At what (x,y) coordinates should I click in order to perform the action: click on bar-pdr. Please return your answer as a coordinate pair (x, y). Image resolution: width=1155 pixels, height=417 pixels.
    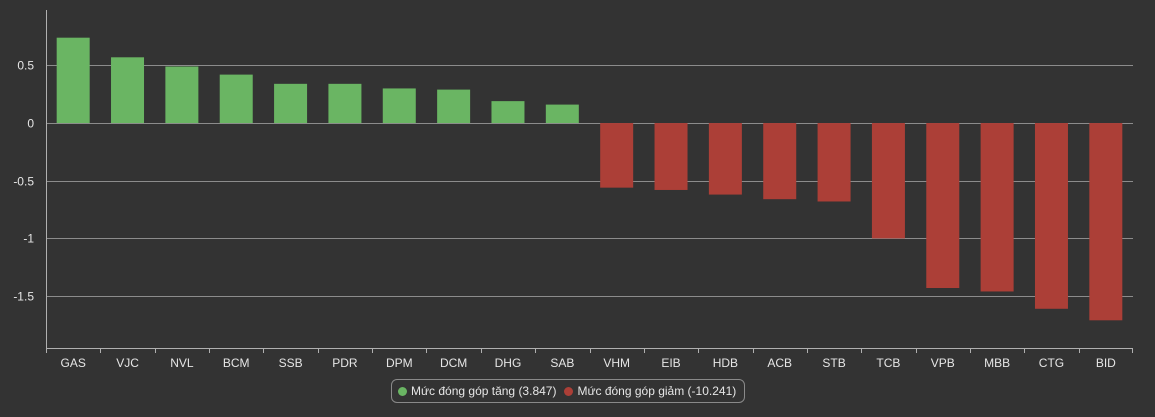
    Looking at the image, I should click on (345, 103).